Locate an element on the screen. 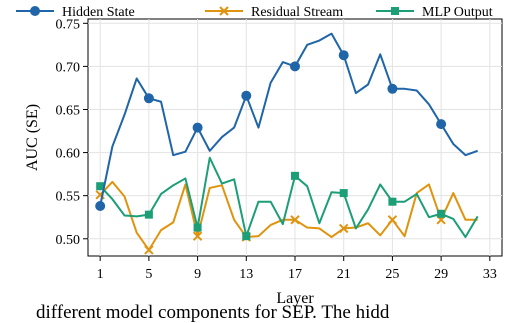 This screenshot has height=323, width=531. x-tick-label: 1 is located at coordinates (100, 274).